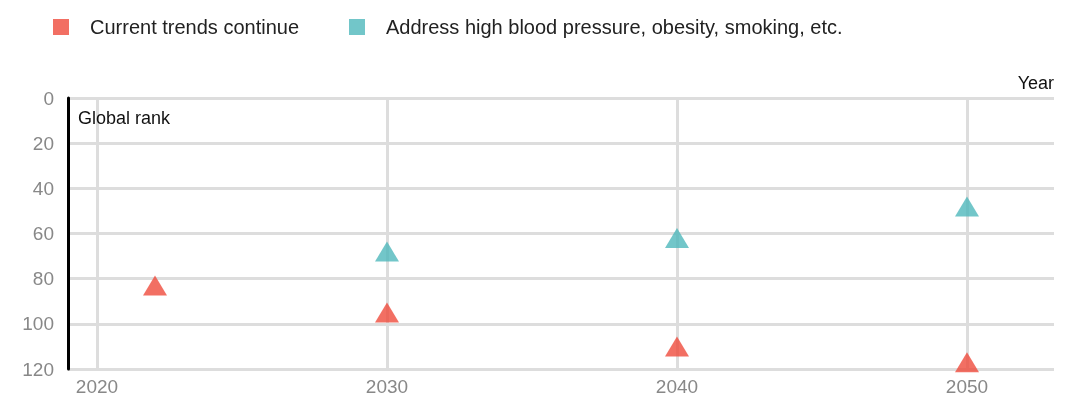 The width and height of the screenshot is (1065, 411). Describe the element at coordinates (38, 324) in the screenshot. I see `y-tick-label: 100` at that location.